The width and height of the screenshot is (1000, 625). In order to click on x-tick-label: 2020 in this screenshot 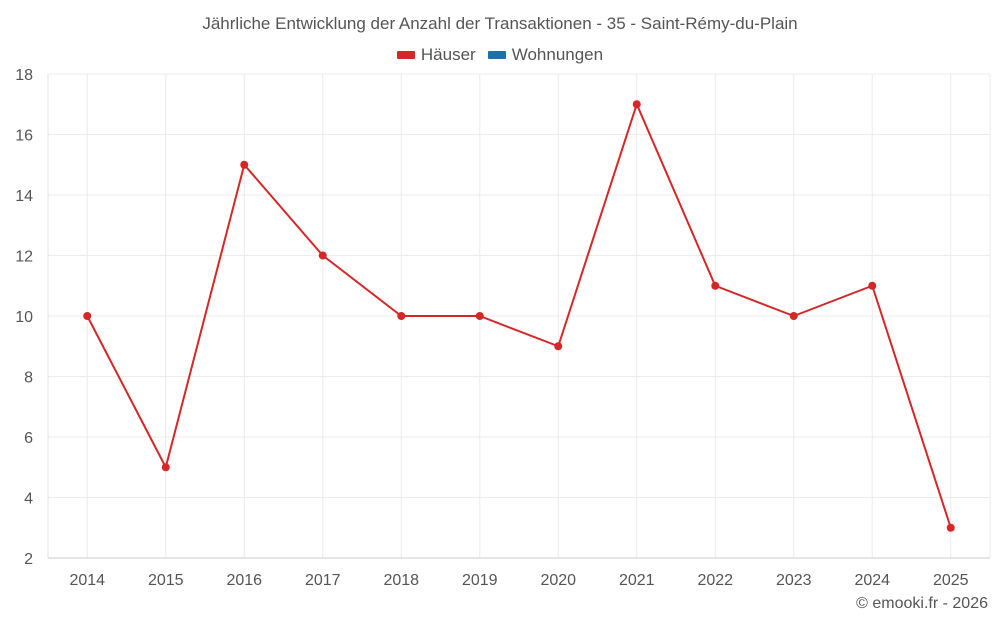, I will do `click(558, 580)`.